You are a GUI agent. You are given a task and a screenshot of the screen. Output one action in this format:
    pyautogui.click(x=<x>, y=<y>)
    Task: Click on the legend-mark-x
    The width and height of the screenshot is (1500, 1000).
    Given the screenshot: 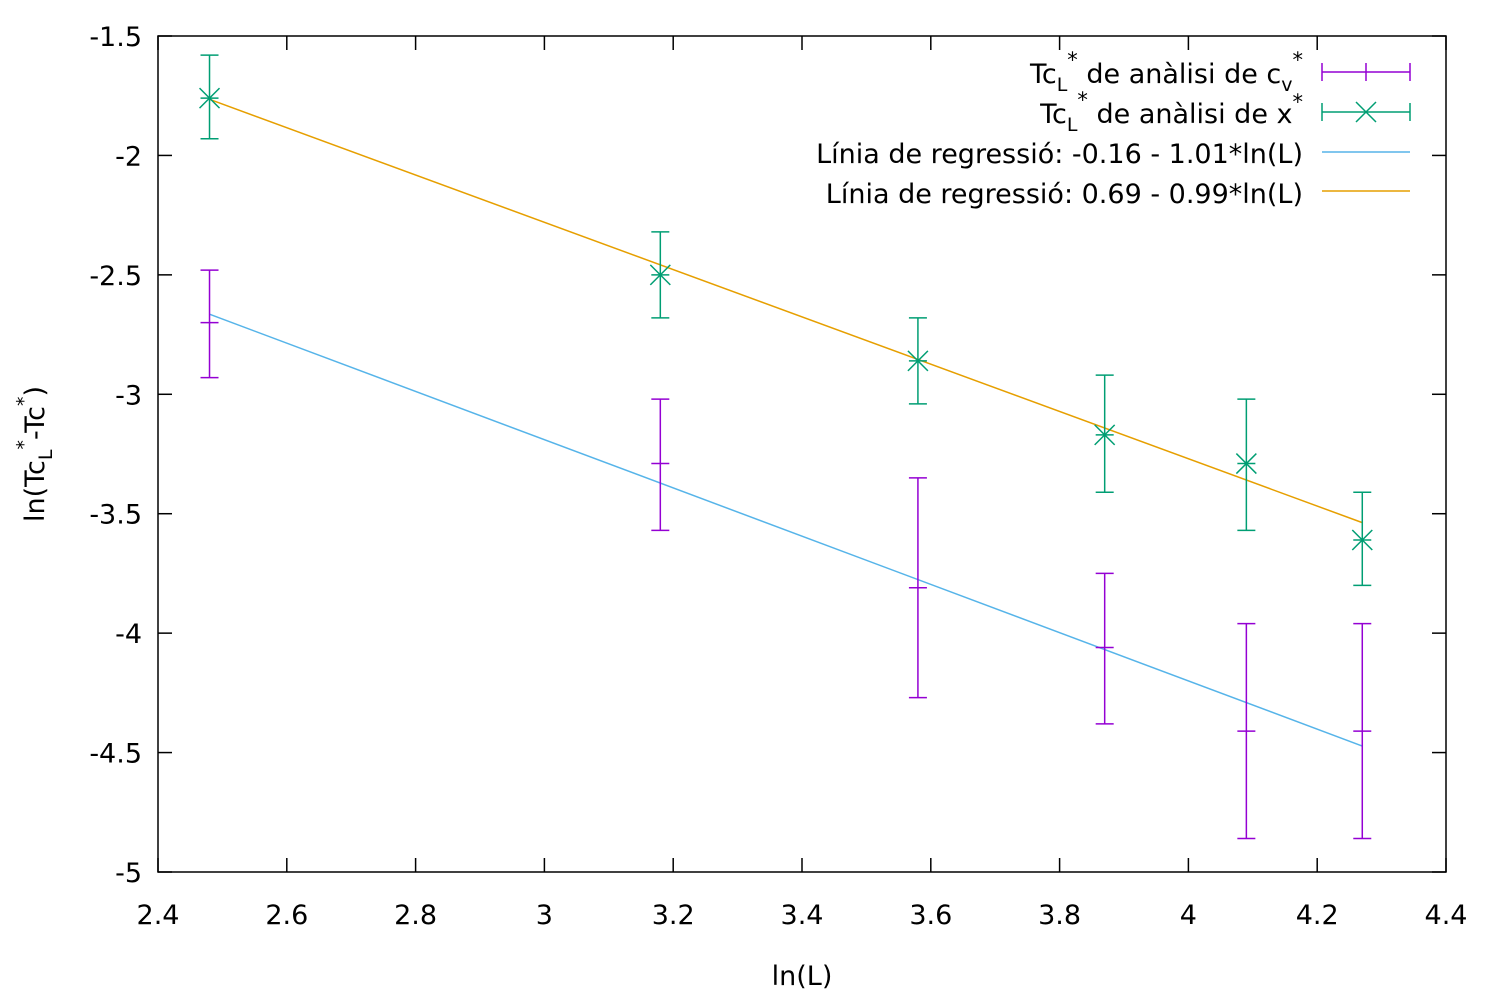 What is the action you would take?
    pyautogui.click(x=1366, y=112)
    